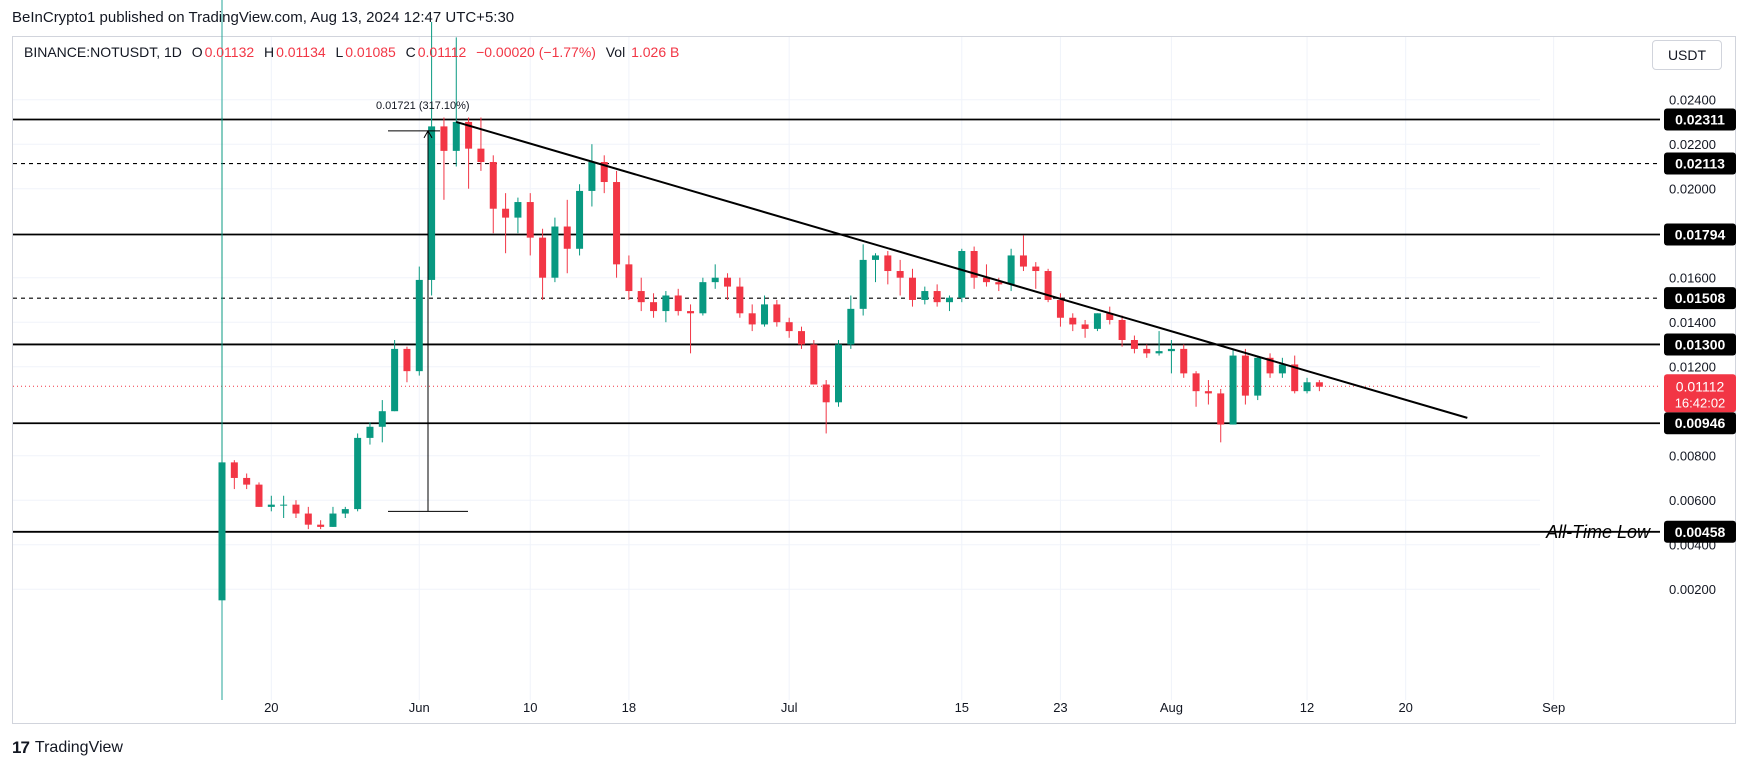 The height and width of the screenshot is (768, 1754). I want to click on x-tick-label: 12, so click(1307, 707).